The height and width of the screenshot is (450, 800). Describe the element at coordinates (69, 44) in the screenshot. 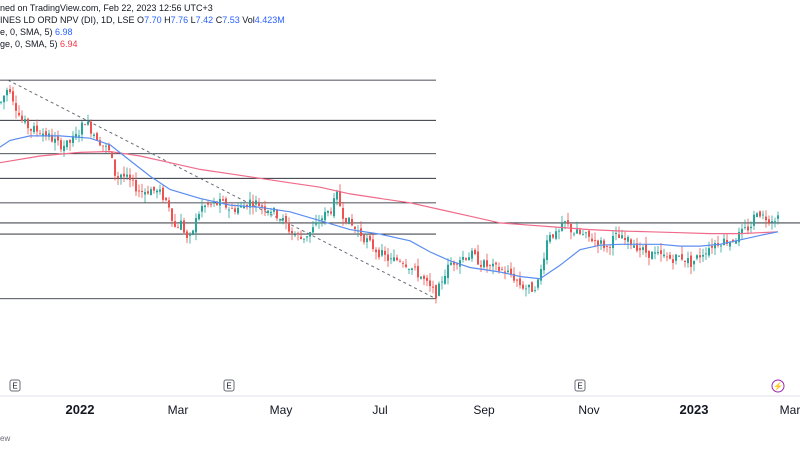

I see `ma-slow-value: 6.94` at that location.